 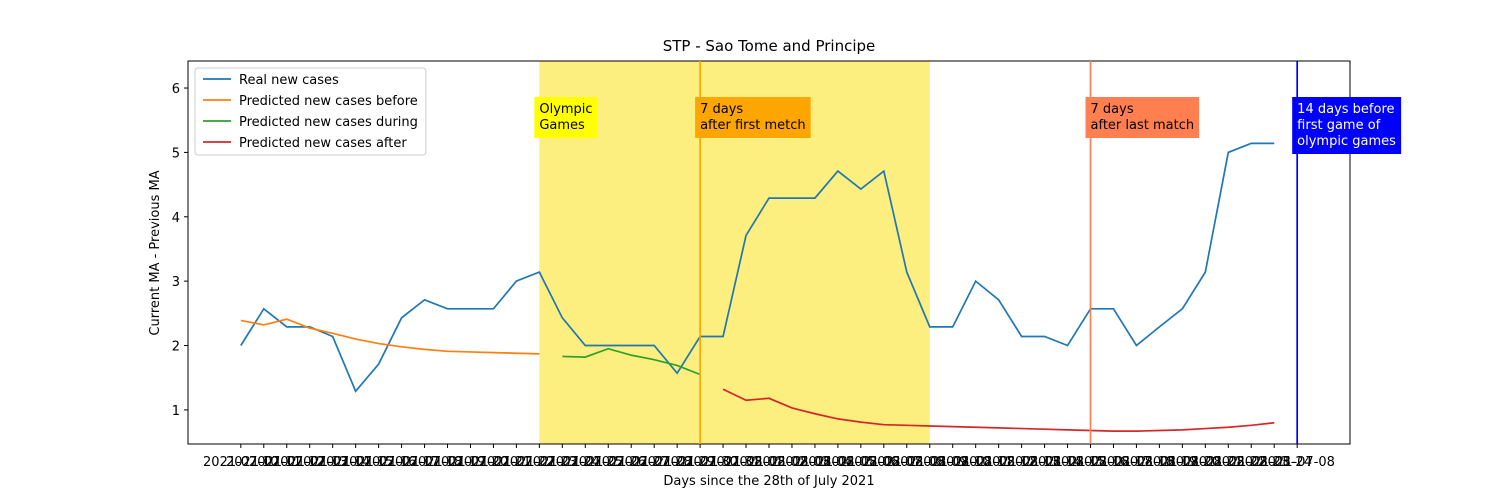 What do you see at coordinates (494, 462) in the screenshot?
I see `x-tick-label: 2021-07-21` at bounding box center [494, 462].